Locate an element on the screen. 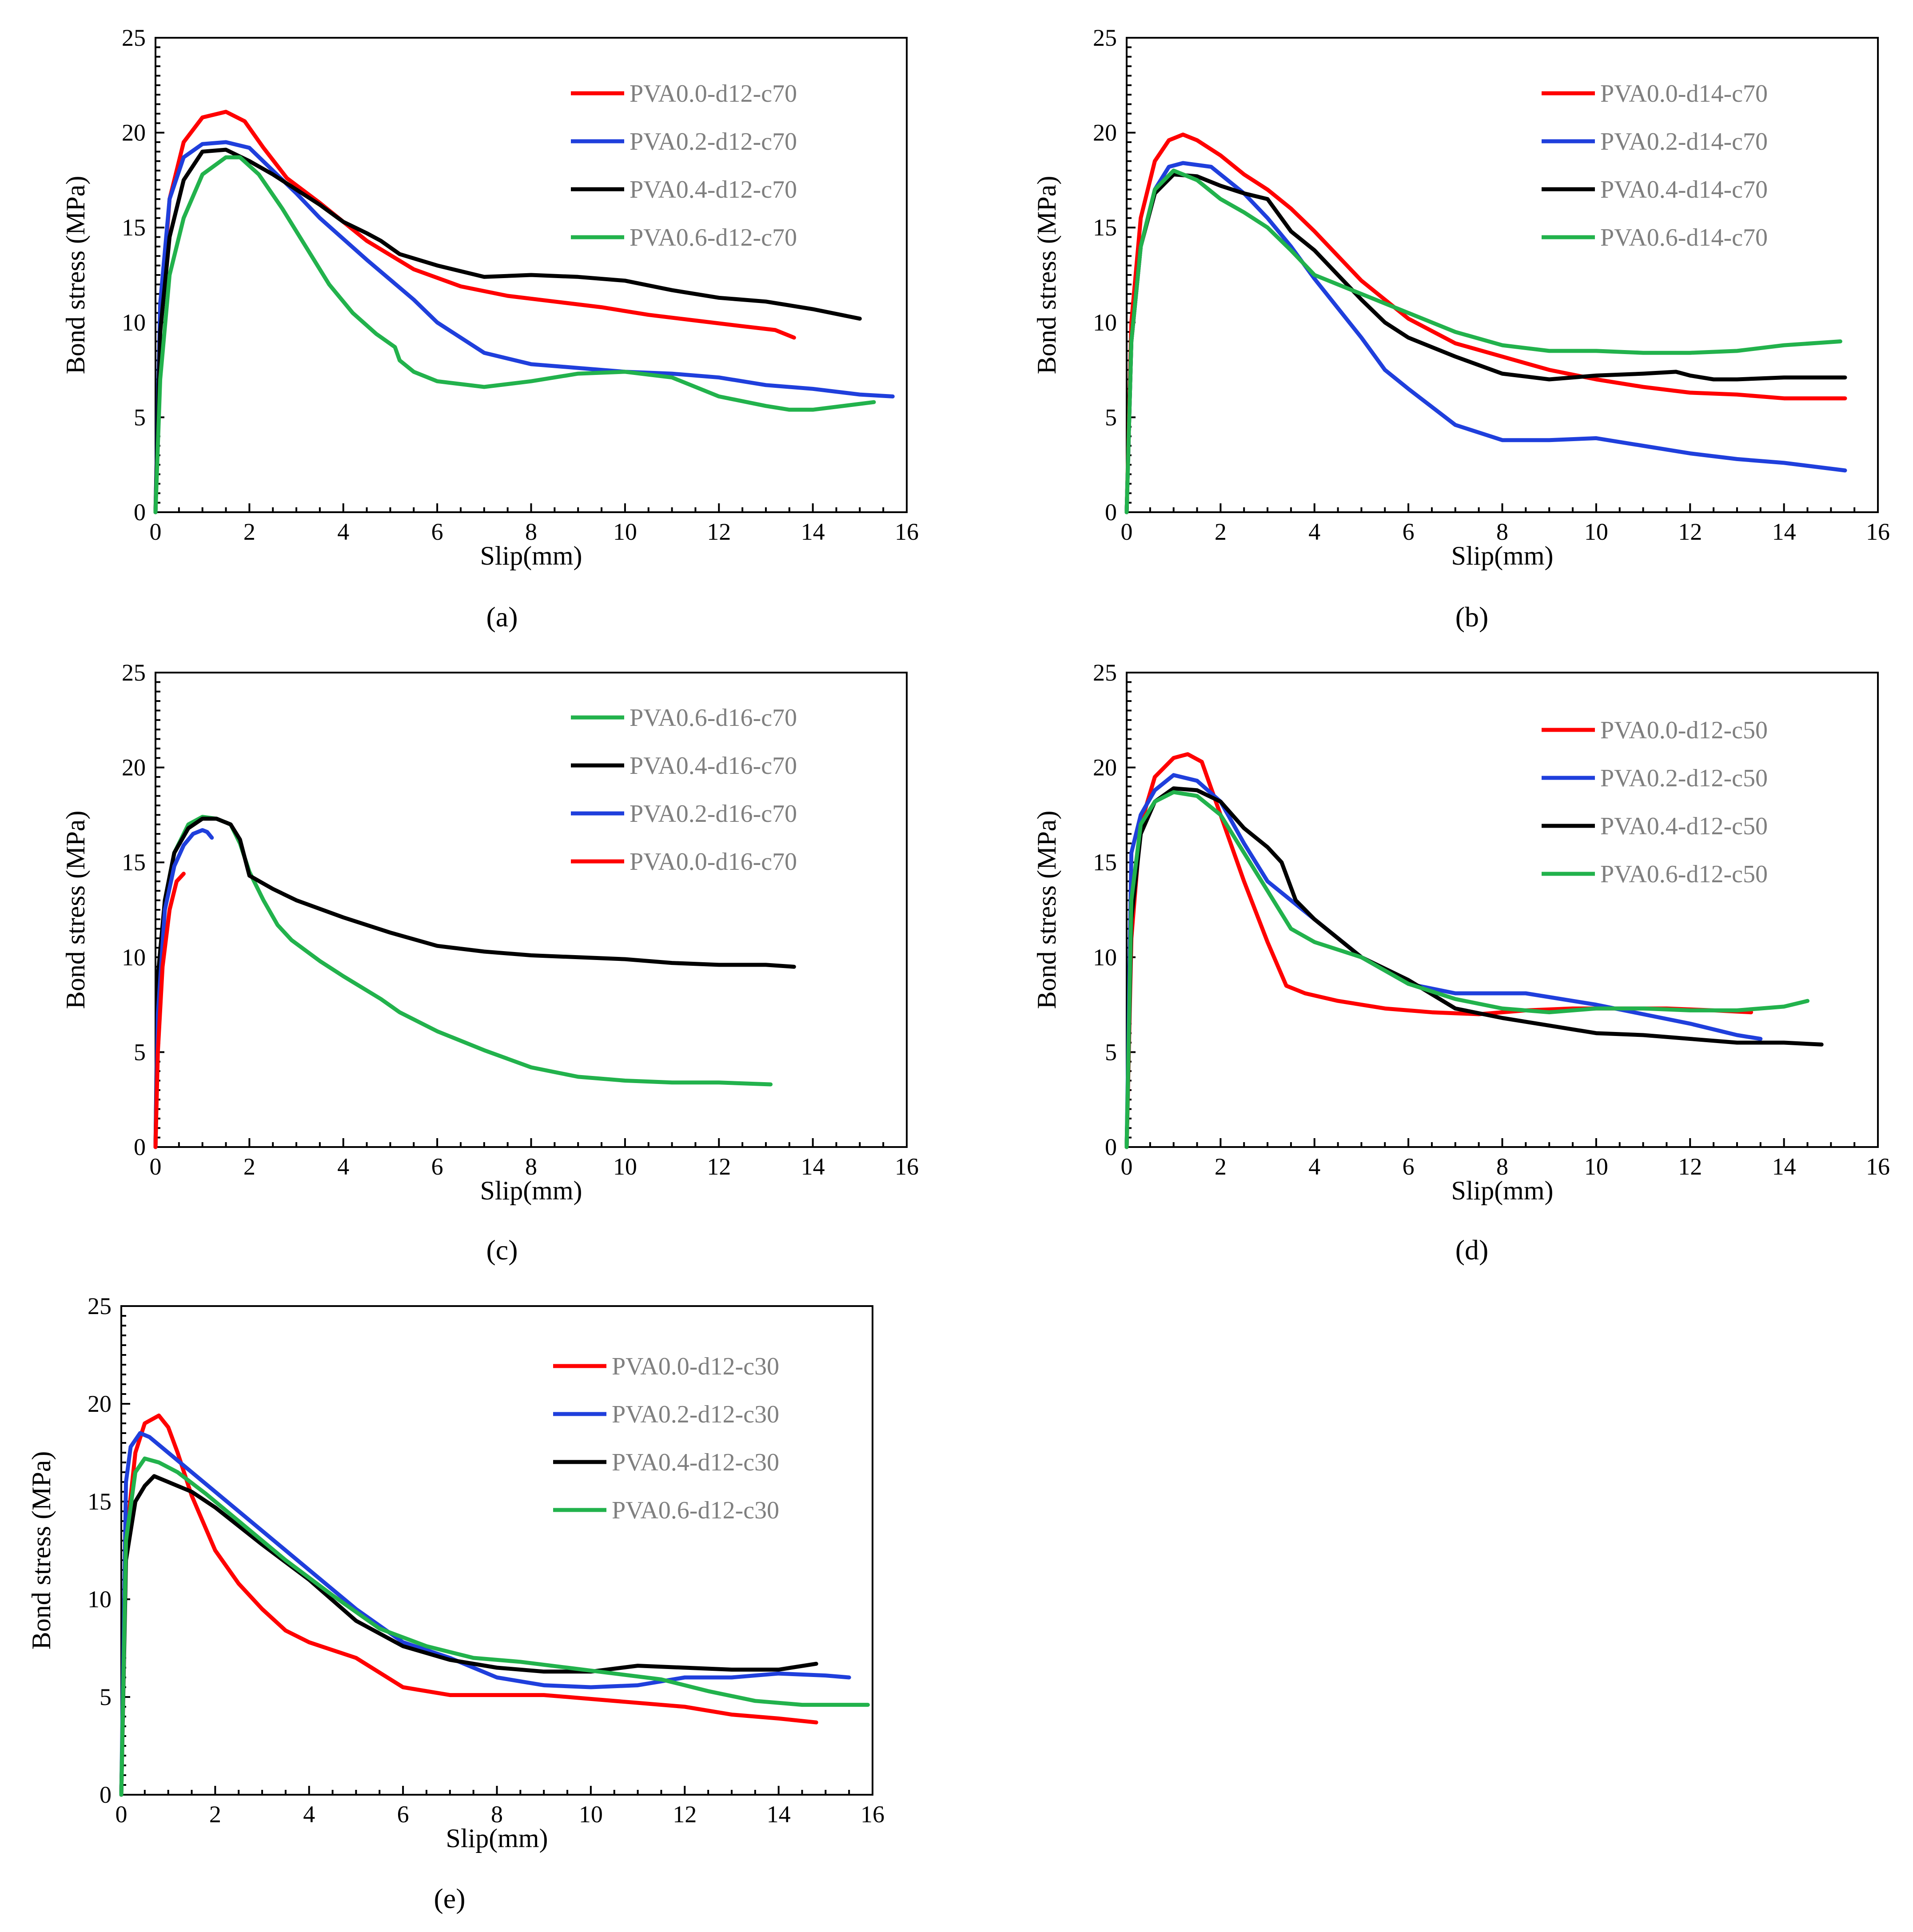 The height and width of the screenshot is (1932, 1913). legend-label: PVA0.0-d16-c70 is located at coordinates (714, 862).